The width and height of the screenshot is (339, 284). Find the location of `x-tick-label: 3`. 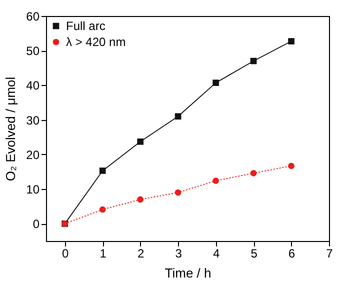

x-tick-label: 3 is located at coordinates (178, 253).